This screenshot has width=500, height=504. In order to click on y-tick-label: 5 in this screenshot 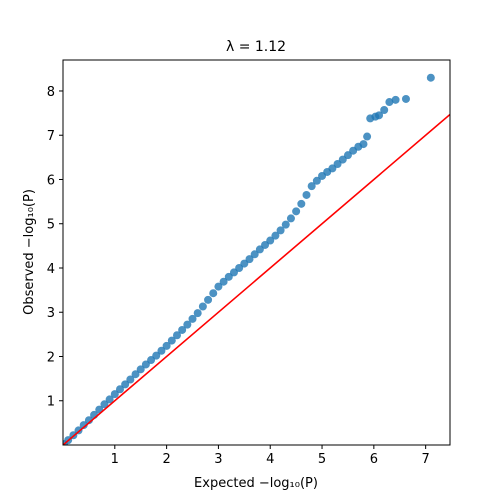, I will do `click(51, 225)`.